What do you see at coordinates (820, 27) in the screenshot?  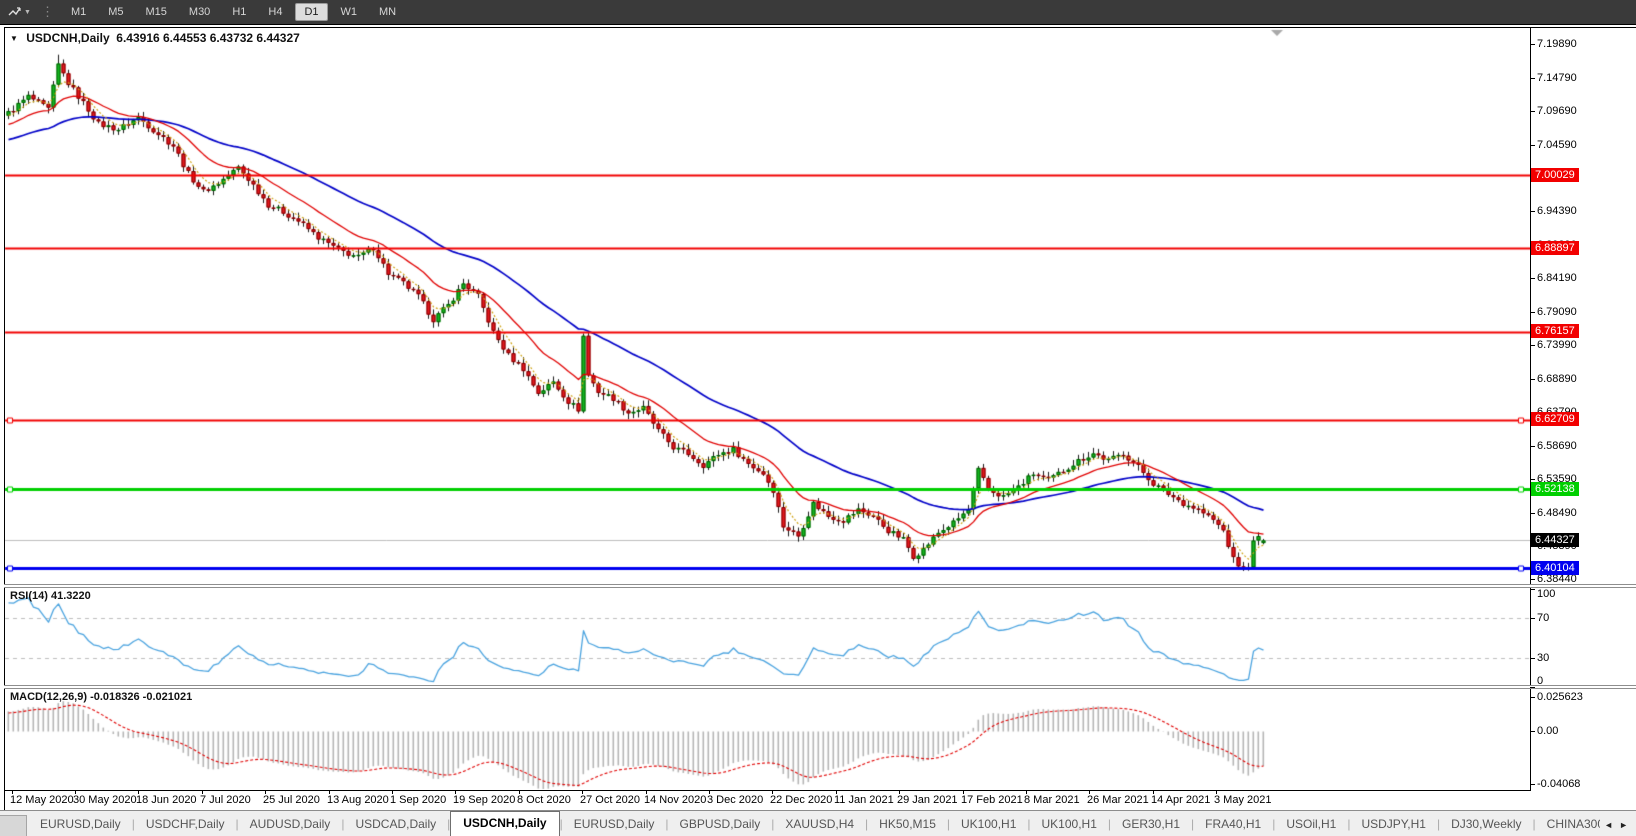 I see `chart-frame-top` at bounding box center [820, 27].